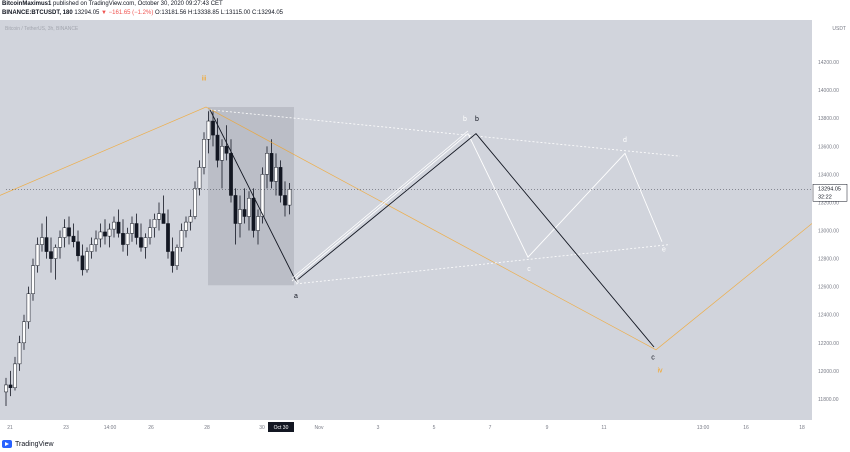 Image resolution: width=850 pixels, height=452 pixels. What do you see at coordinates (828, 63) in the screenshot?
I see `y-tick-label: 14200.00` at bounding box center [828, 63].